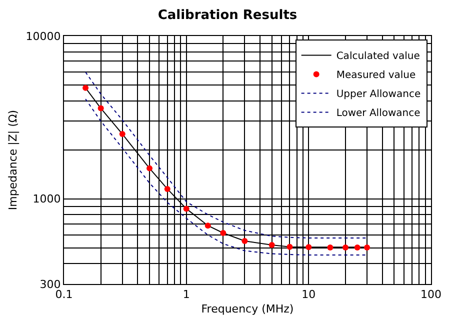 This screenshot has height=325, width=455. Describe the element at coordinates (46, 199) in the screenshot. I see `y-tick-label: 1000` at that location.